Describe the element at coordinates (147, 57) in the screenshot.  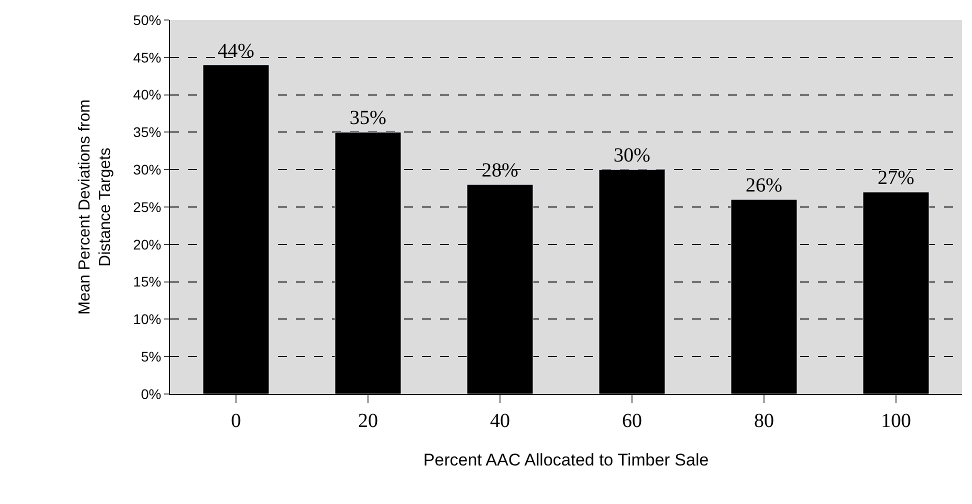
I see `y-tick-label: 45%` at that location.